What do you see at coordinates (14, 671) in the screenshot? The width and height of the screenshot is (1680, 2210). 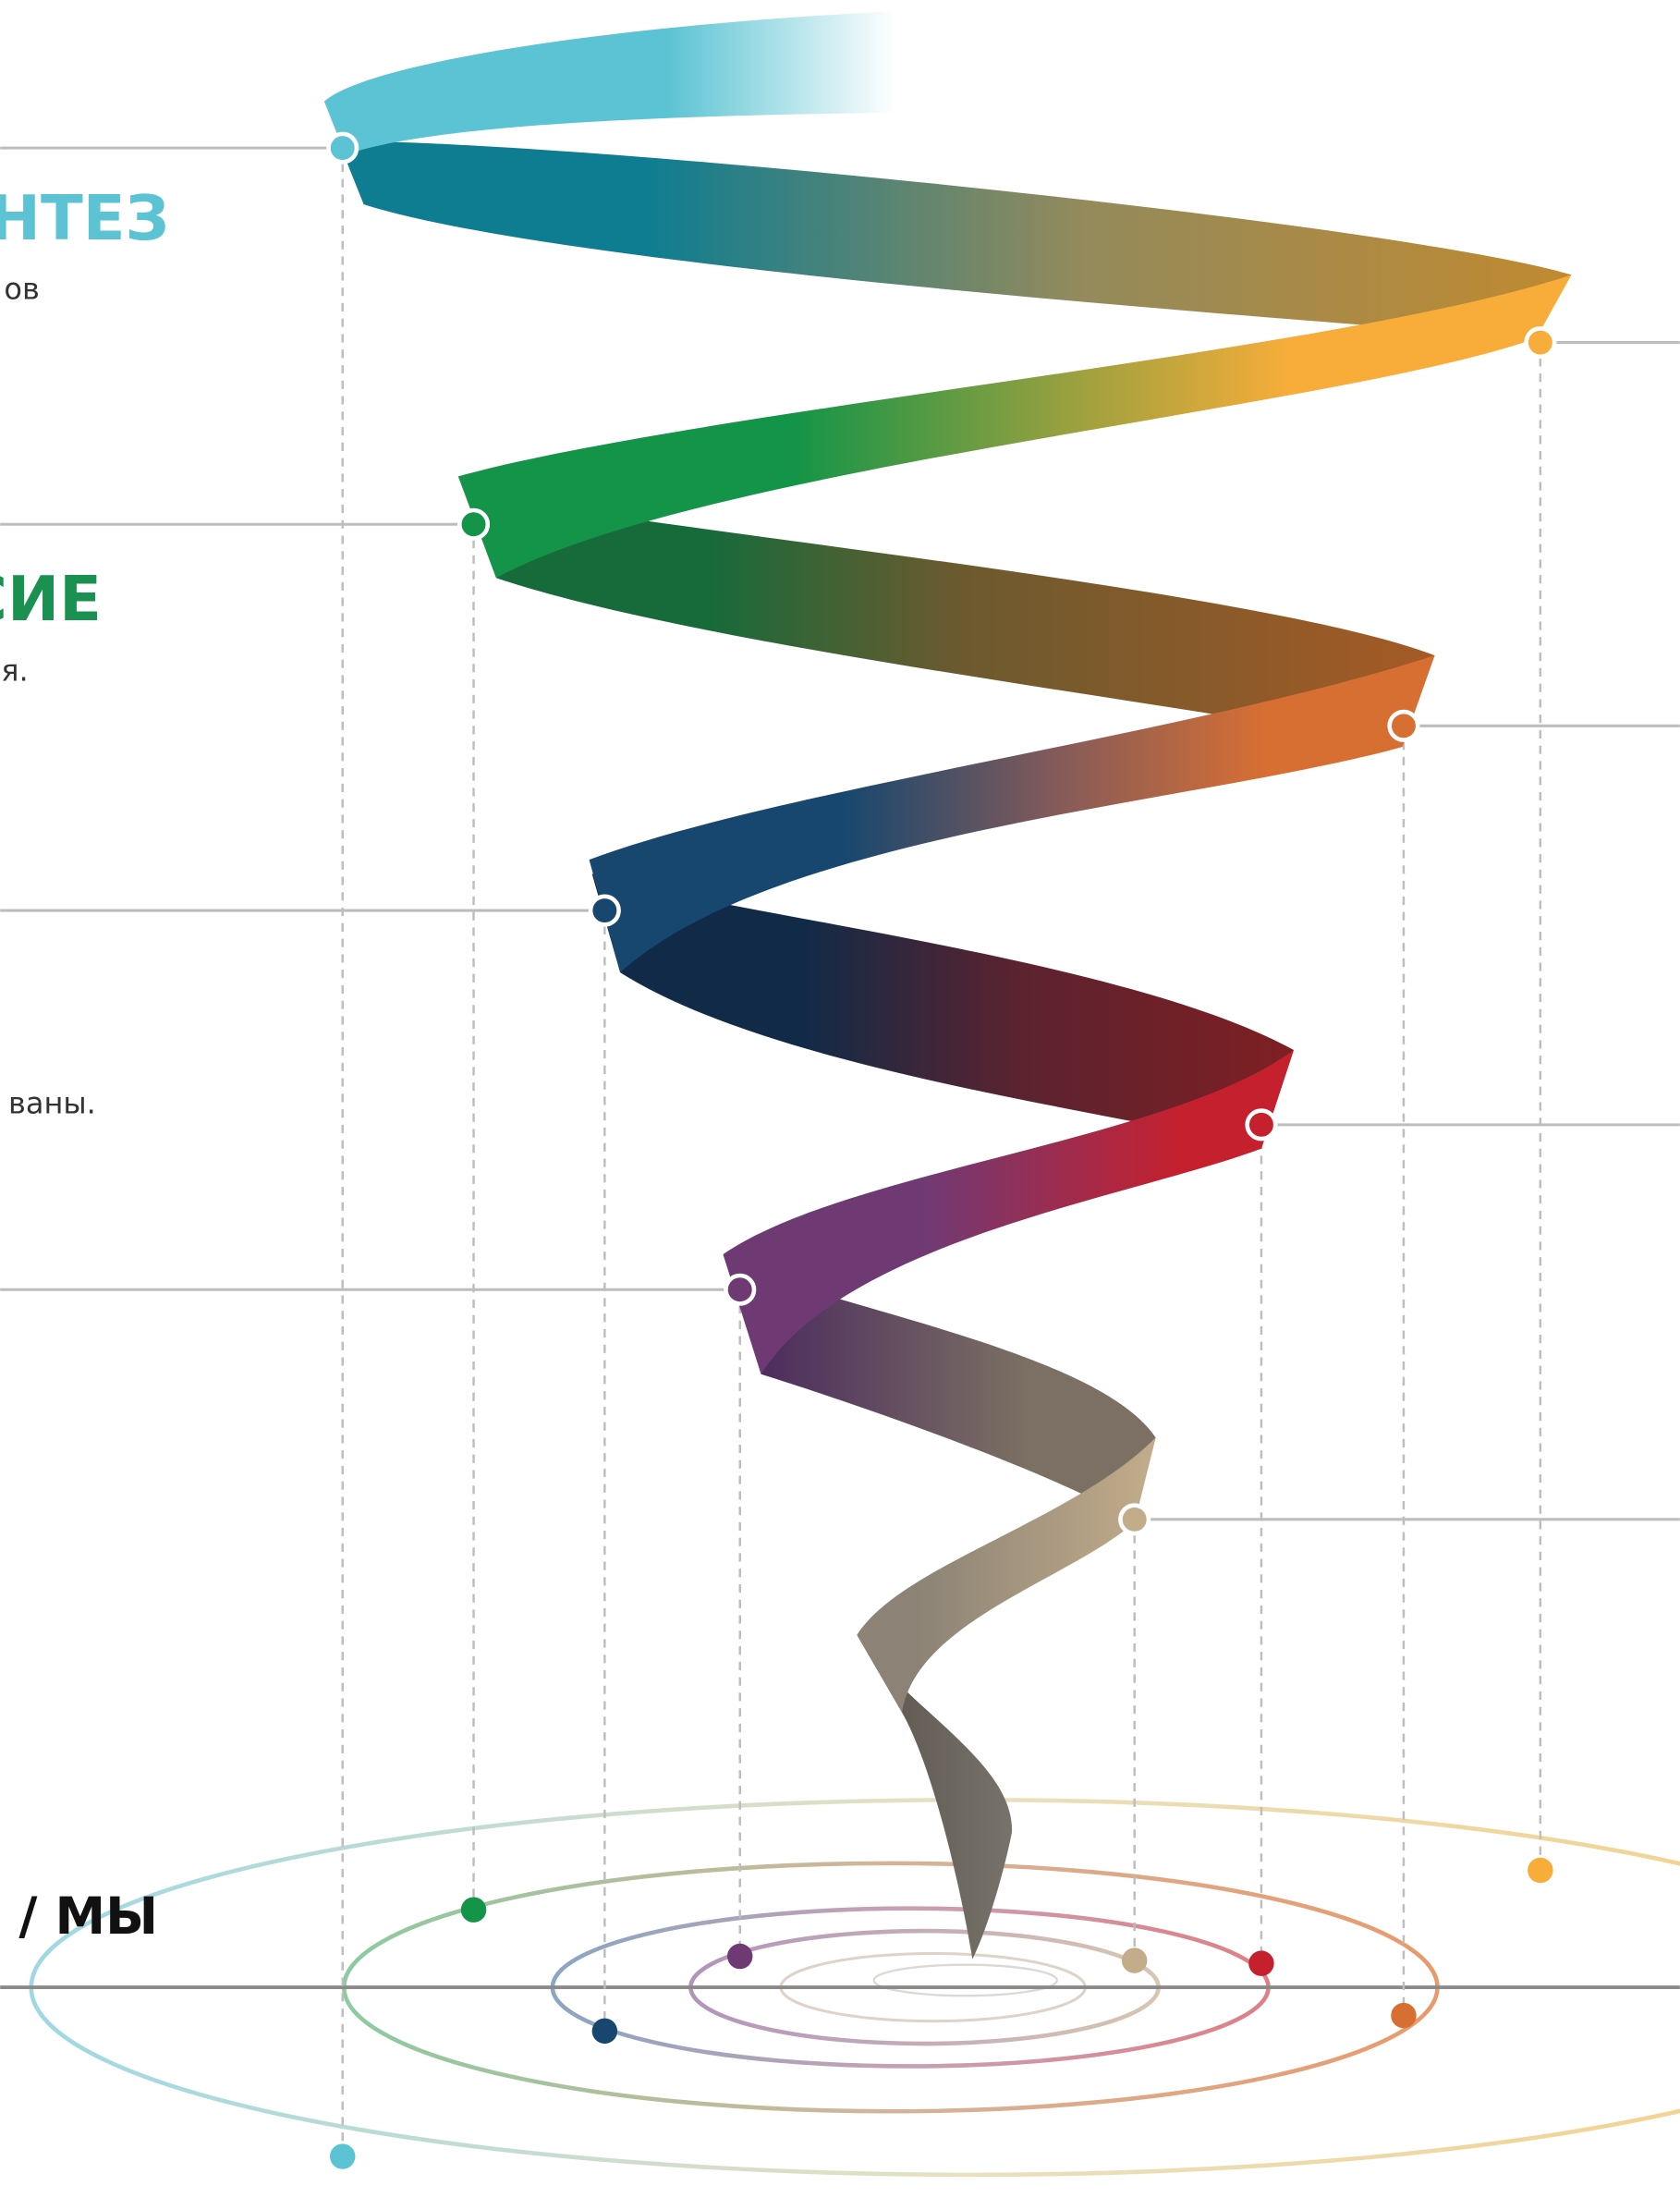 I see `body-text: я.` at bounding box center [14, 671].